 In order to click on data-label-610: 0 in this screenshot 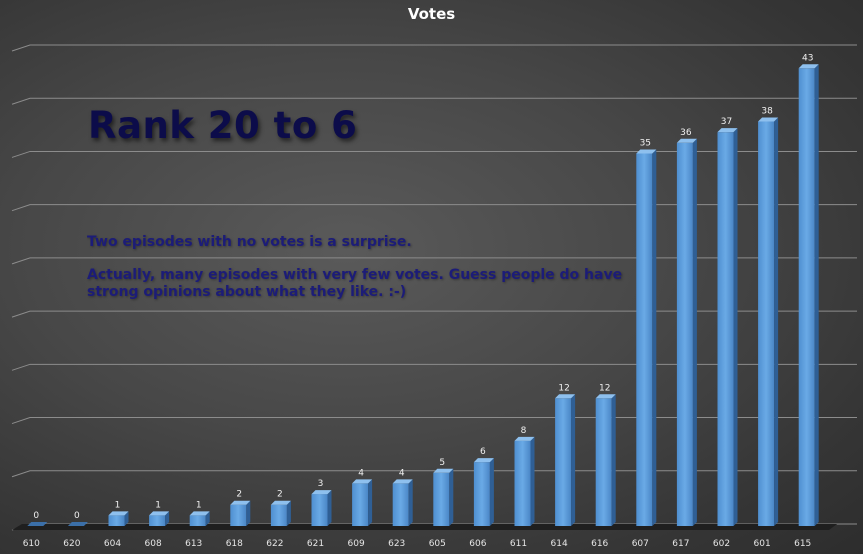, I will do `click(36, 516)`.